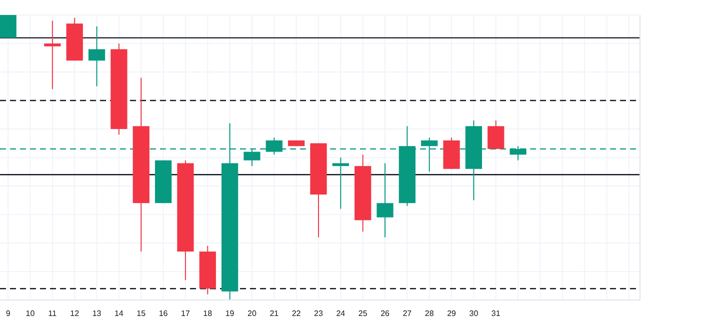  What do you see at coordinates (163, 313) in the screenshot?
I see `x-tick-label: 16` at bounding box center [163, 313].